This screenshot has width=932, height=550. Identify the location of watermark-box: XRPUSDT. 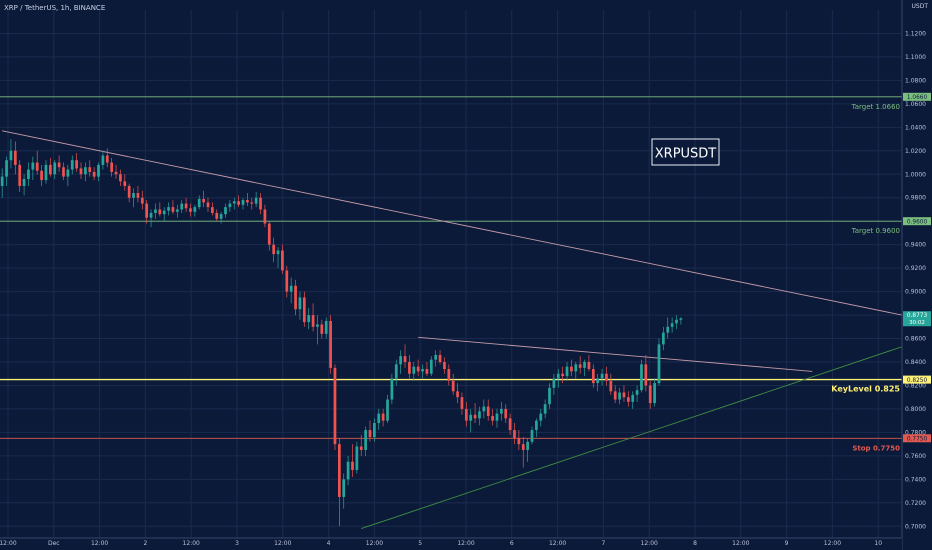
(685, 152).